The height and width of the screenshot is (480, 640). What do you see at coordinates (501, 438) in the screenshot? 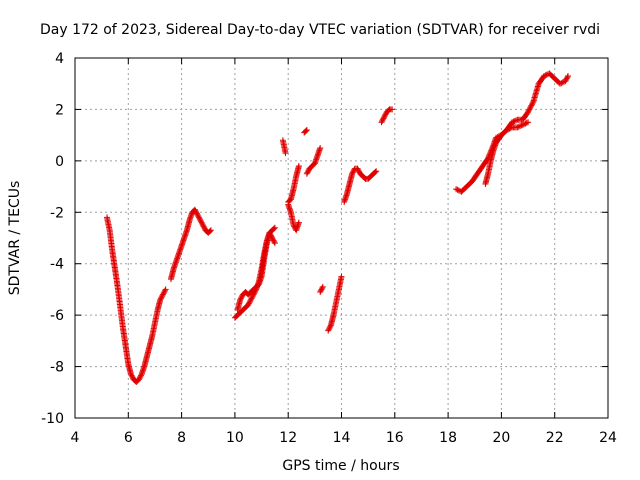
I see `x-tick-label: 20` at bounding box center [501, 438].